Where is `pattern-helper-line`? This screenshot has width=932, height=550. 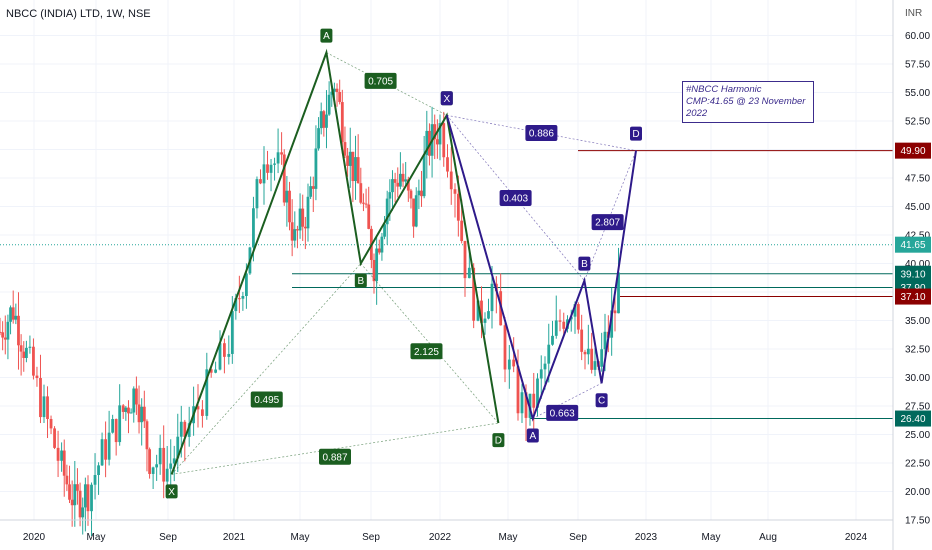
pattern-helper-line is located at coordinates (567, 400).